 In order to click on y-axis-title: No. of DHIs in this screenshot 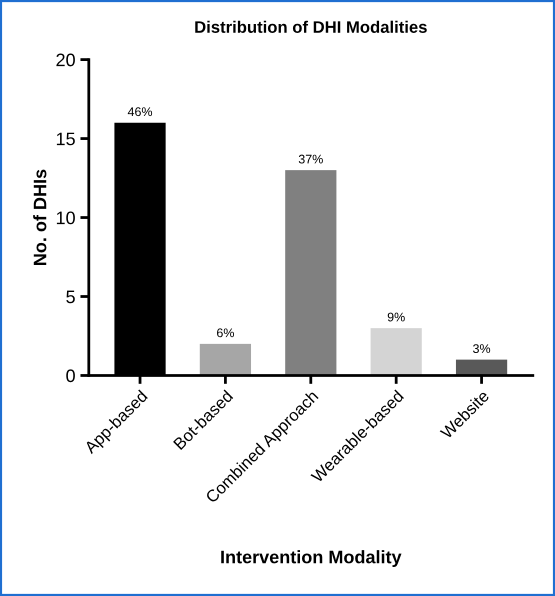, I will do `click(39, 217)`.